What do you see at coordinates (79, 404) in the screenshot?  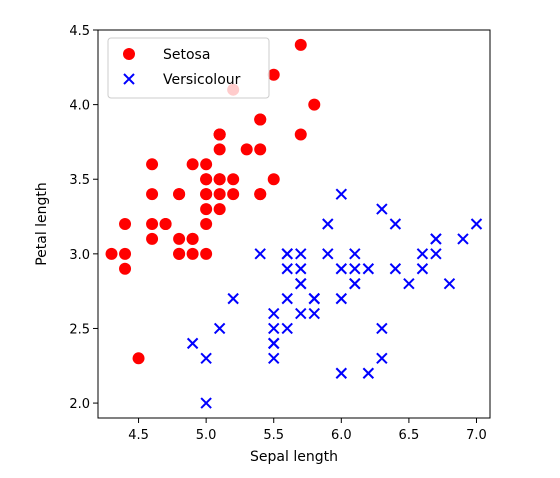 I see `y-tick-label: 2.0` at bounding box center [79, 404].